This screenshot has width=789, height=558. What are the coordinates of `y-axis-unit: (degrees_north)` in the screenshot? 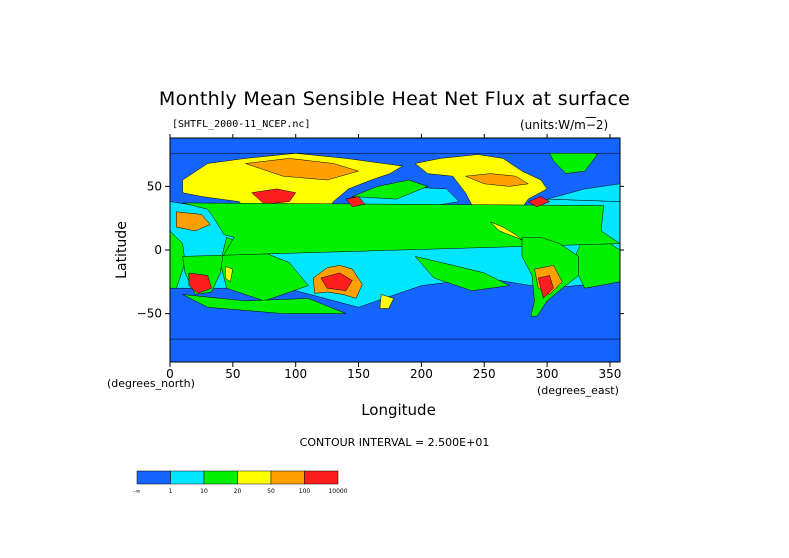 It's located at (151, 383).